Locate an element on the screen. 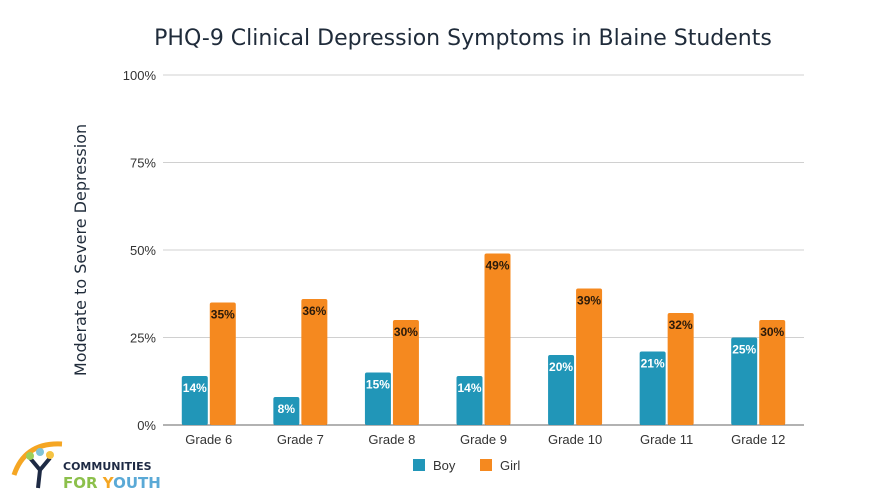  logo-text-communities: COMMUNITIES is located at coordinates (107, 466).